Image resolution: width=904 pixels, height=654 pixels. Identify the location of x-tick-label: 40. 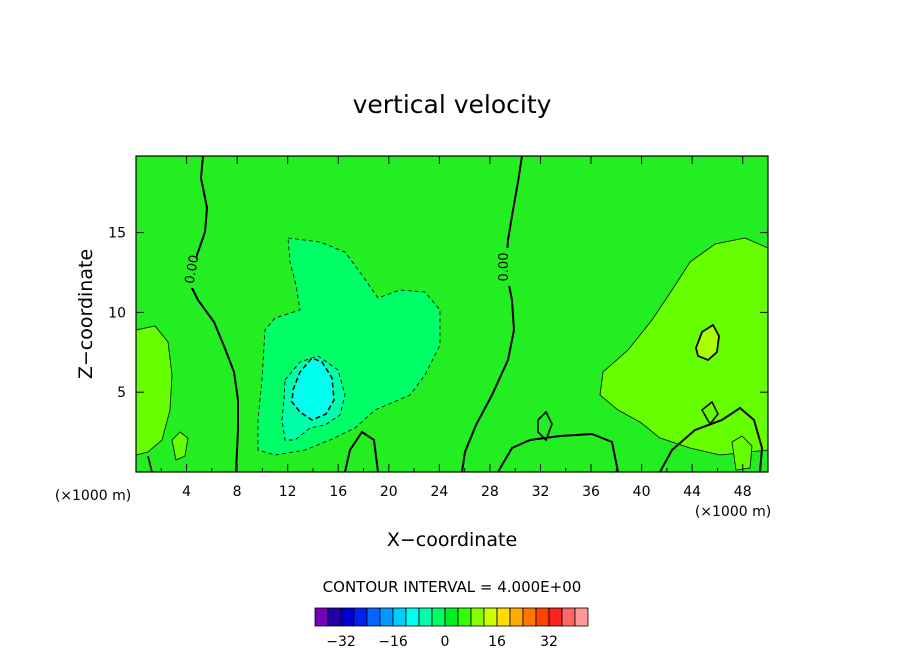
(642, 492).